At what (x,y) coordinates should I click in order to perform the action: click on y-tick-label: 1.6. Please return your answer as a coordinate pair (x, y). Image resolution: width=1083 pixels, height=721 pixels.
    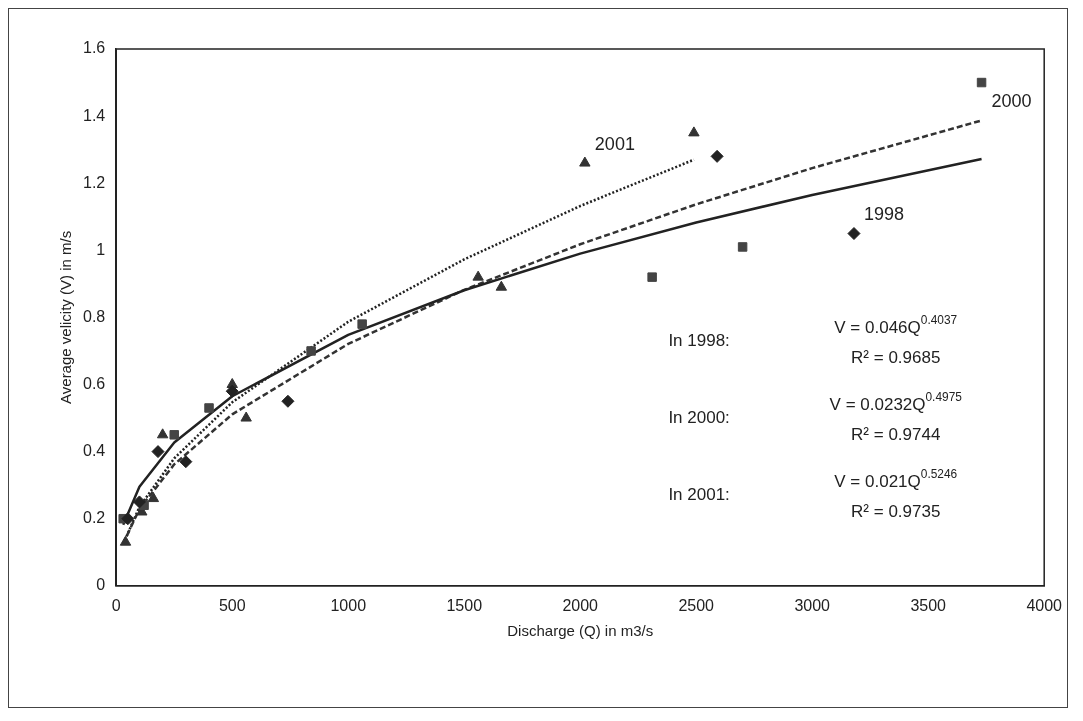
    Looking at the image, I should click on (94, 48).